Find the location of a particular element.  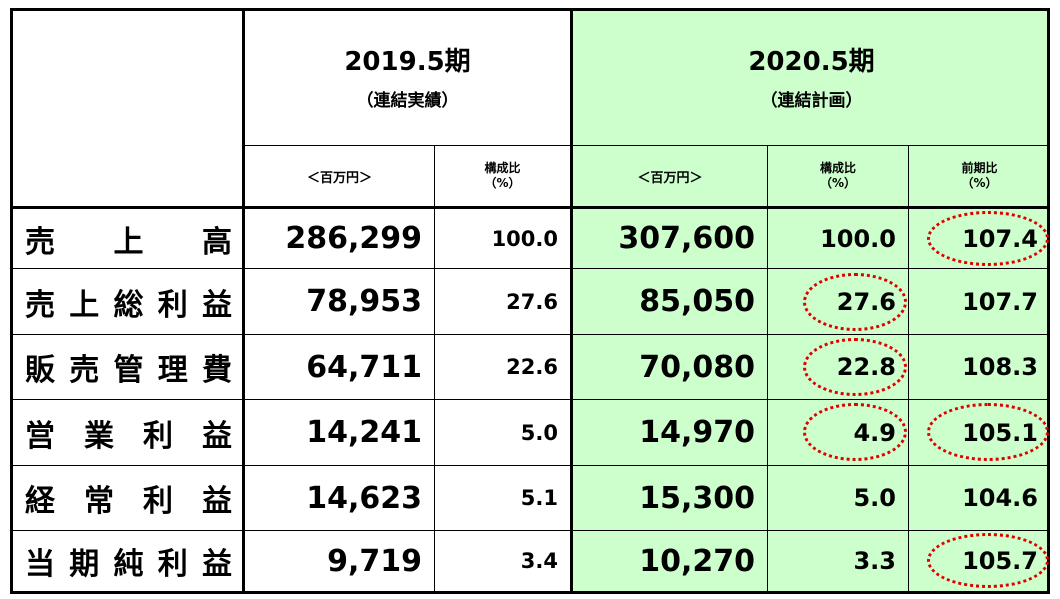

plan-ratio-value: 3.3 is located at coordinates (874, 561).